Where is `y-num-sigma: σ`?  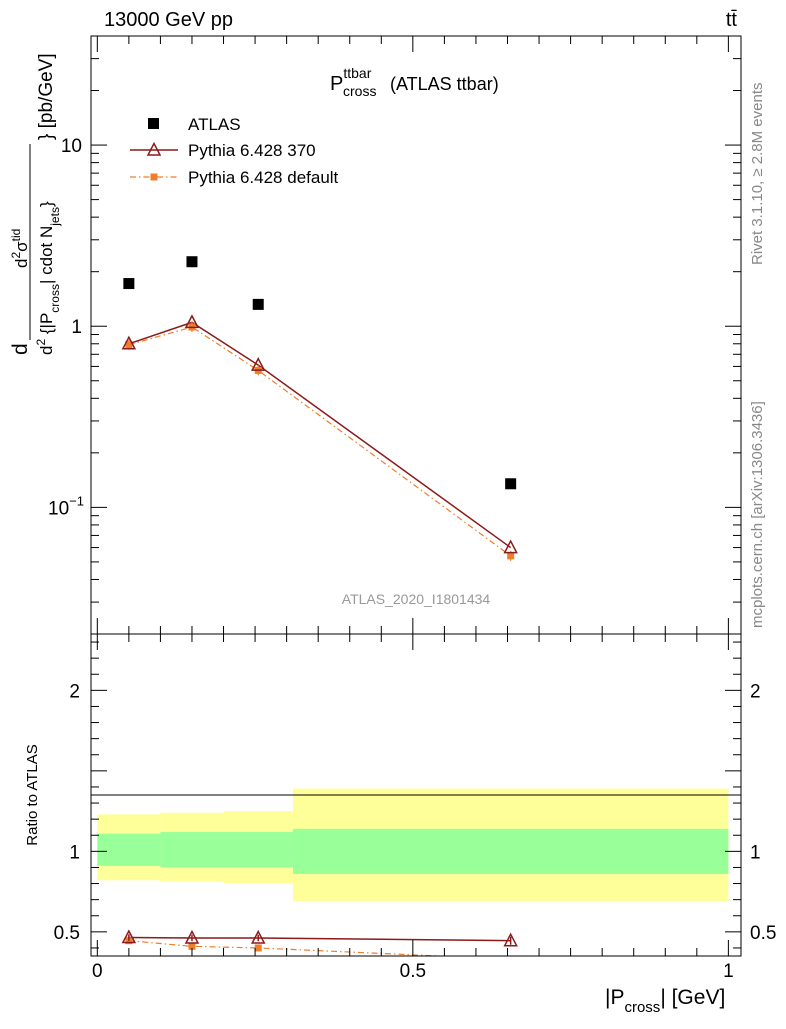 y-num-sigma: σ is located at coordinates (21, 246).